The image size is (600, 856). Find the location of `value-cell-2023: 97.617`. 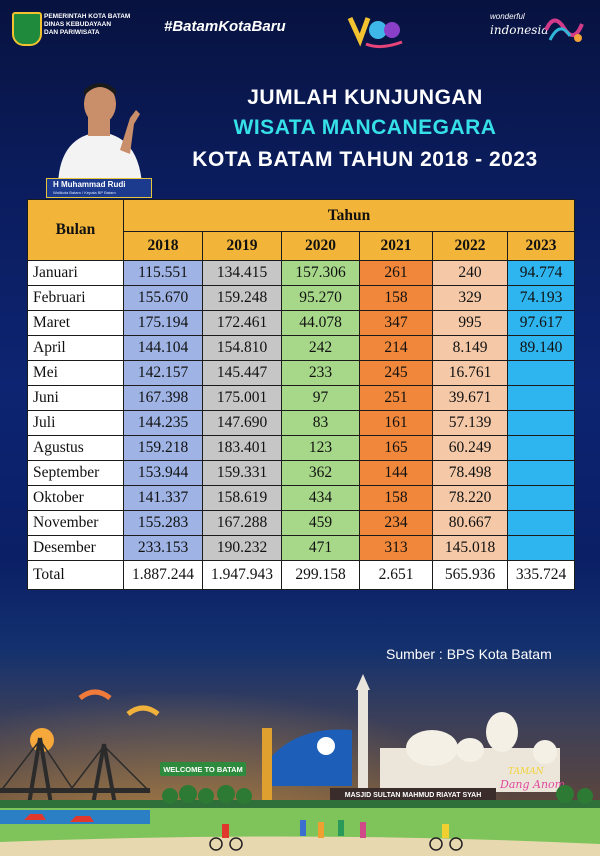

value-cell-2023: 97.617 is located at coordinates (541, 323).